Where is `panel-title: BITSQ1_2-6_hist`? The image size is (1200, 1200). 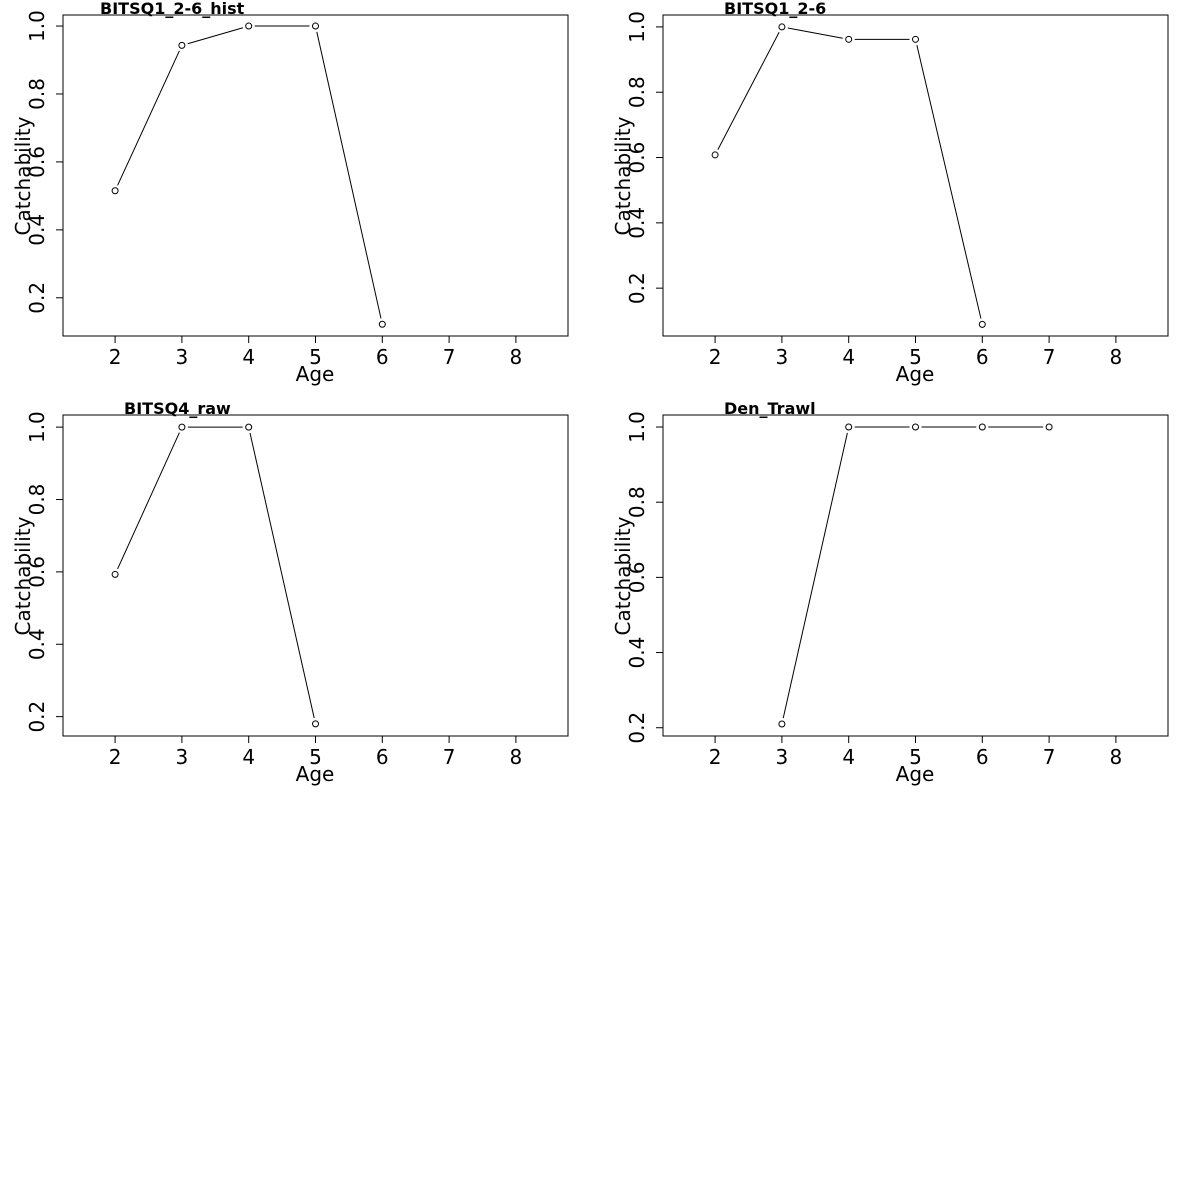 panel-title: BITSQ1_2-6_hist is located at coordinates (172, 9).